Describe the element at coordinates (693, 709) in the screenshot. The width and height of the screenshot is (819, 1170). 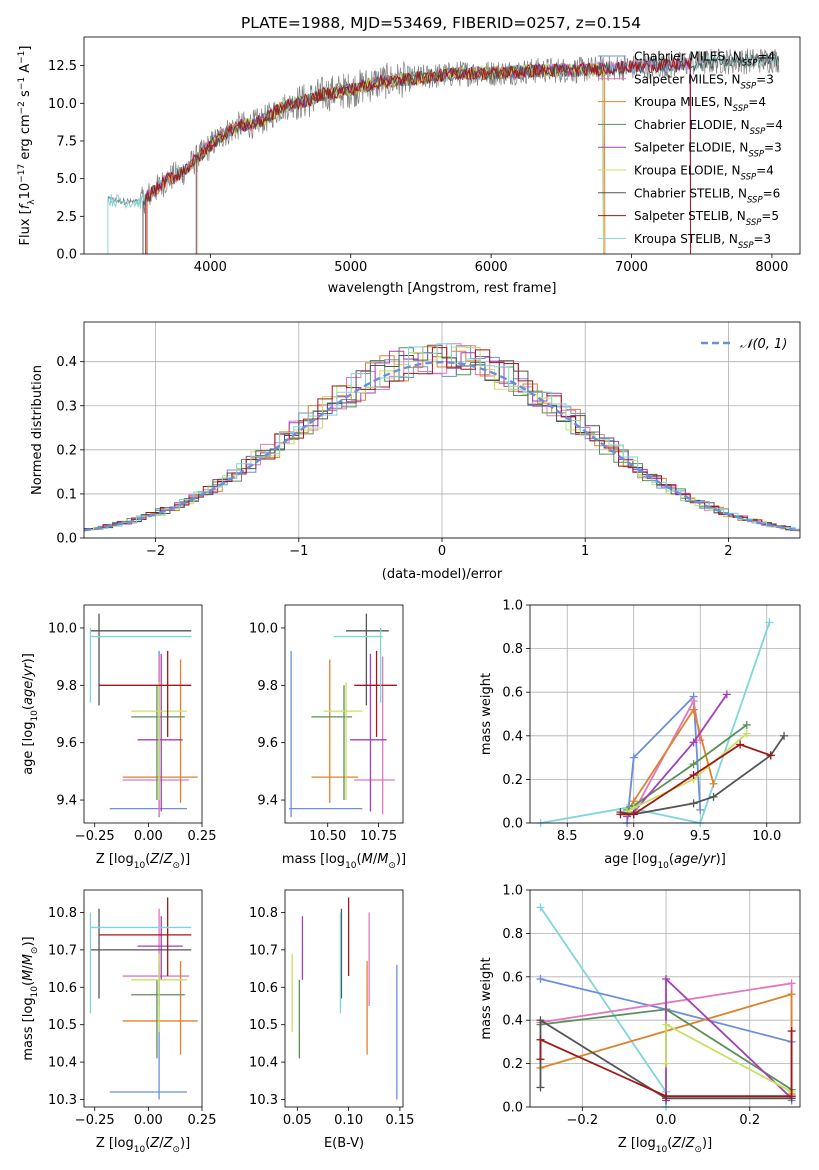
I see `marker-kroupa_miles` at that location.